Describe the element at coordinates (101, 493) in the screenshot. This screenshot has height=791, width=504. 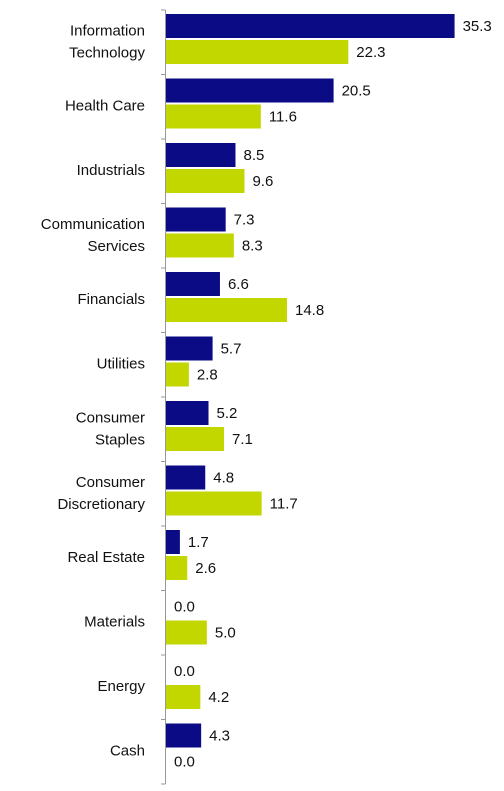
I see `y-tick-label: Consumer Discretionary` at that location.